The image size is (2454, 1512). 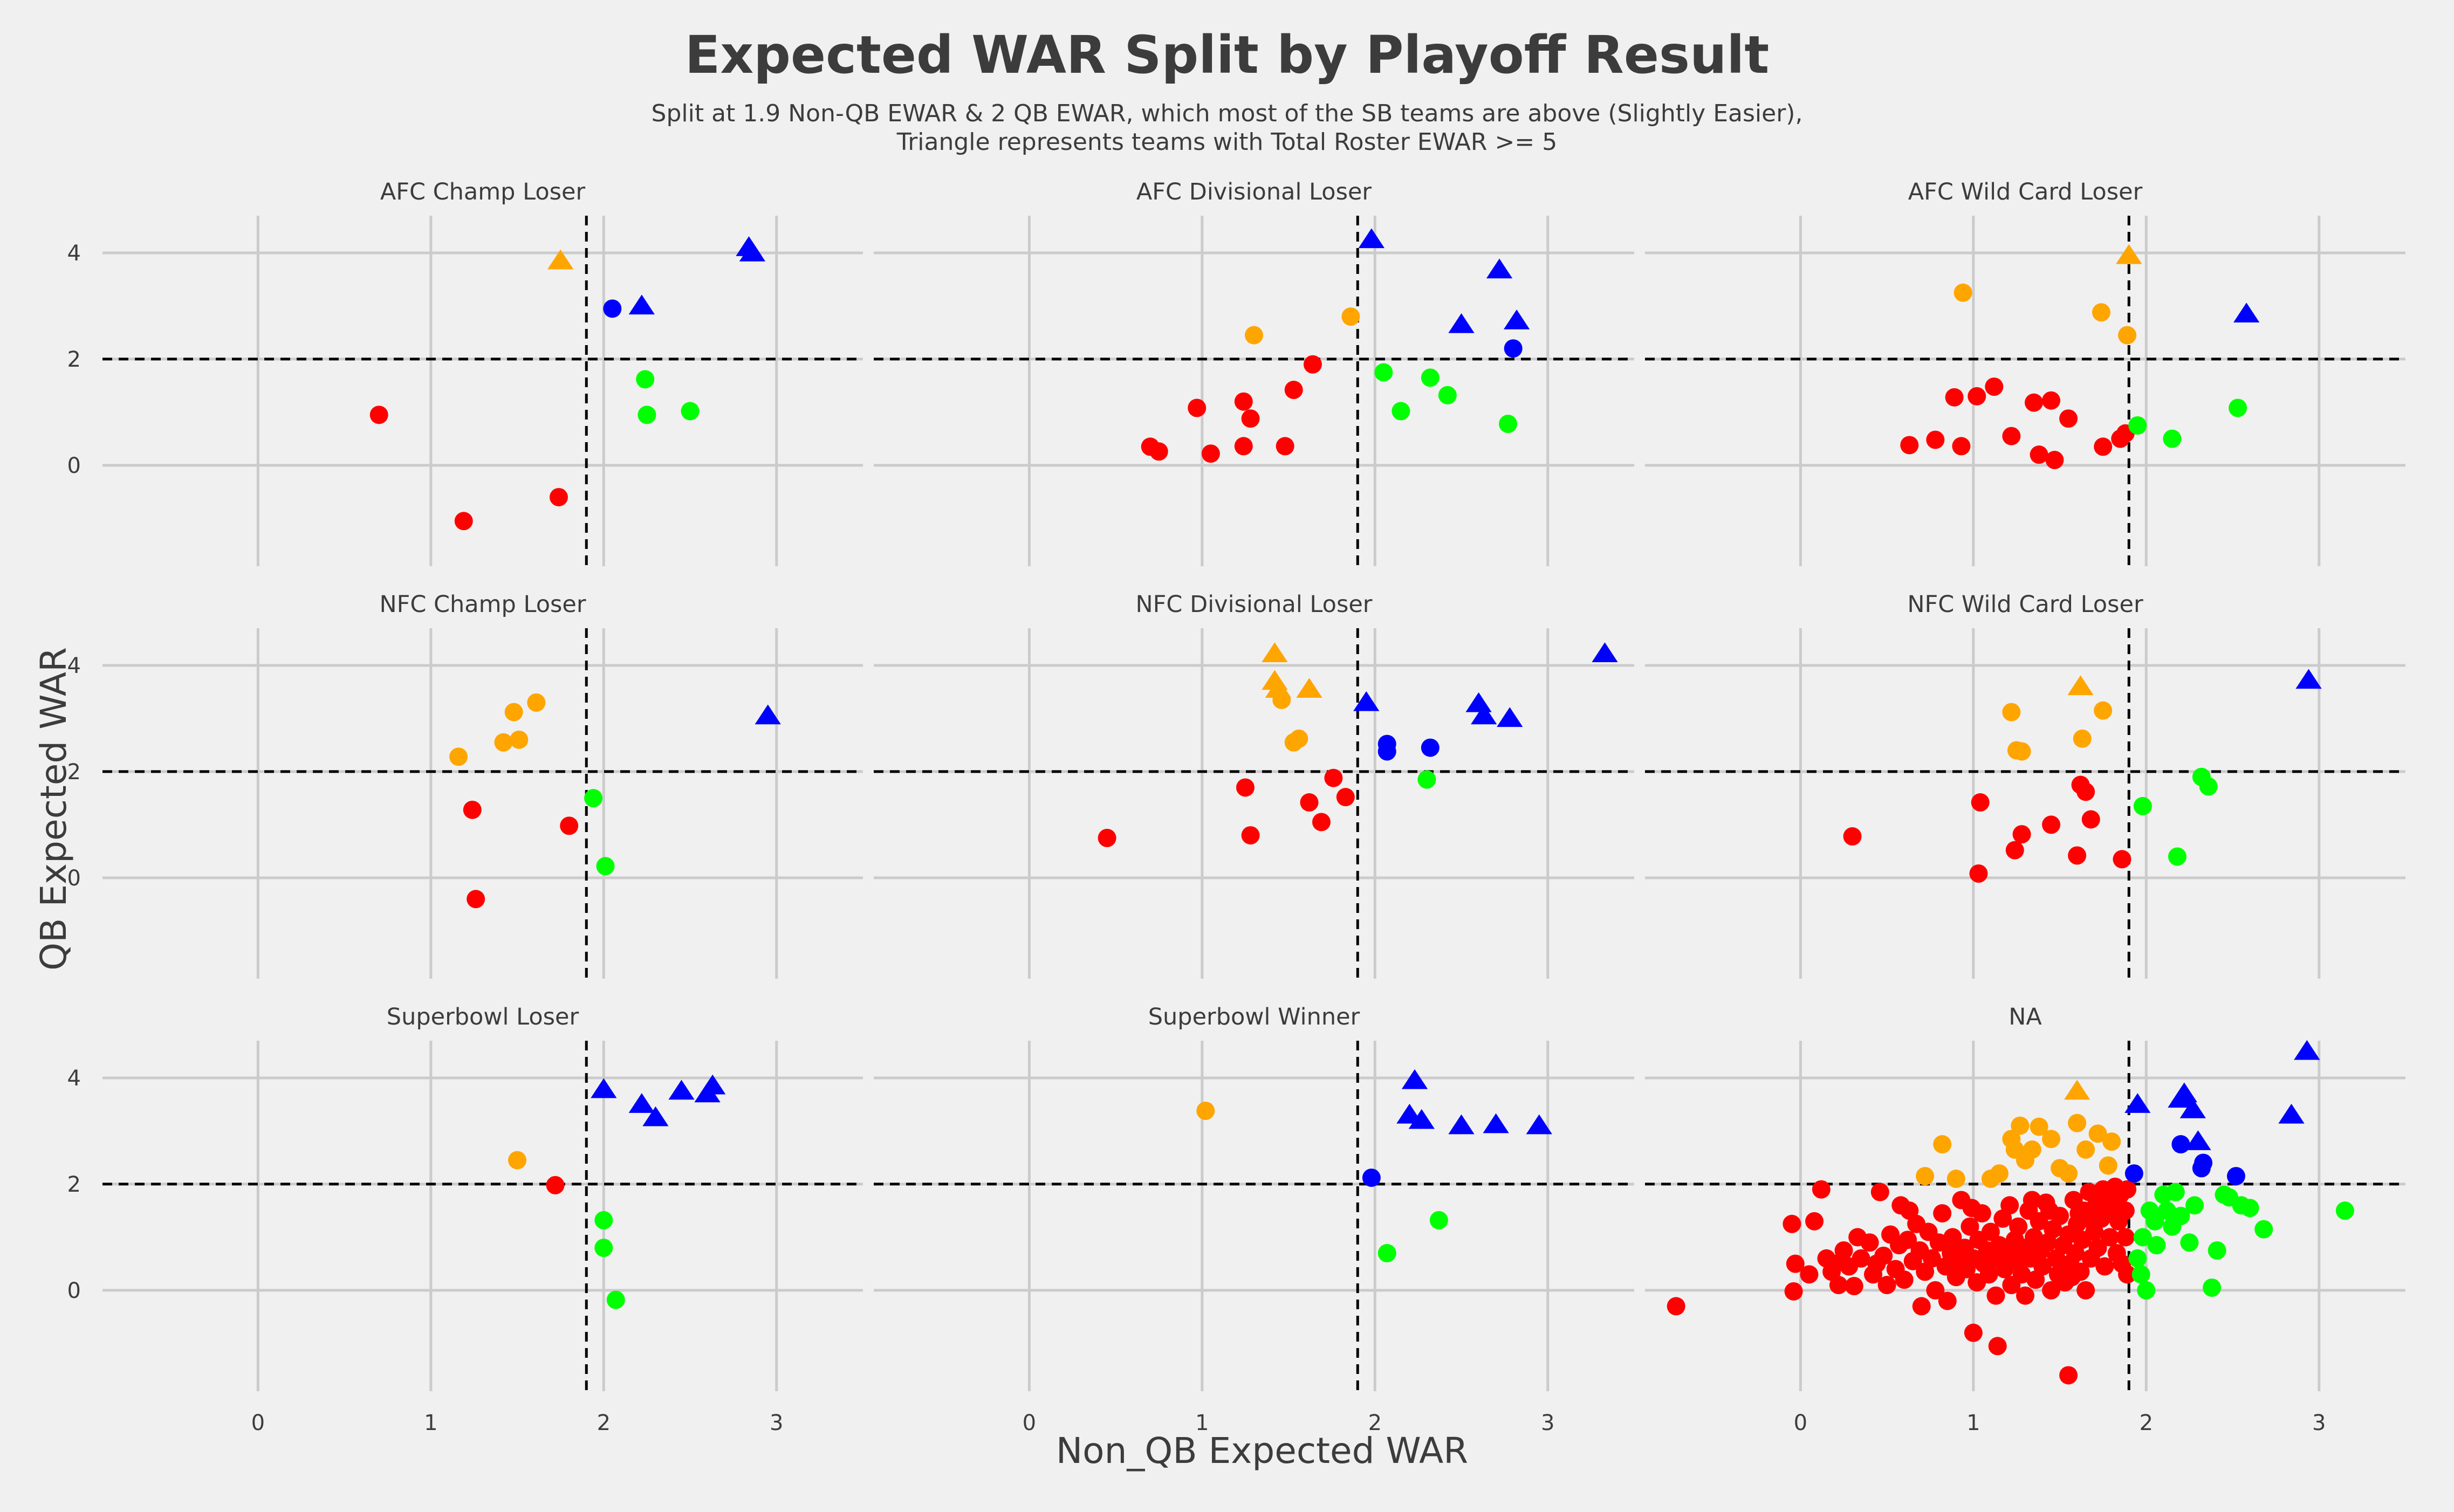 I want to click on facet-label: AFC Wild Card Loser, so click(x=2025, y=191).